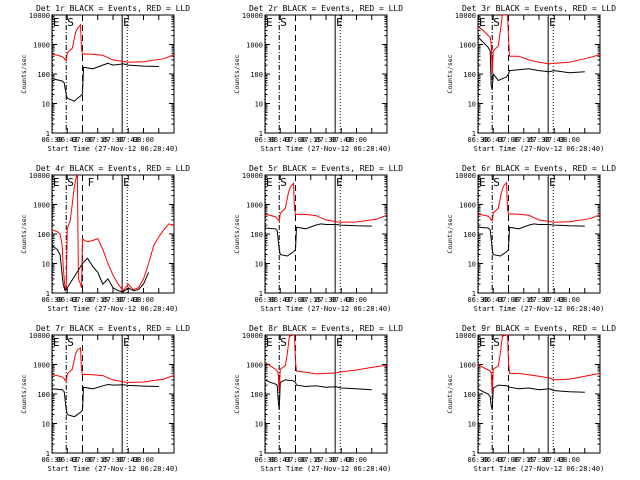 This screenshot has width=640, height=480. I want to click on chart-title: Det 7r BLACK = Events, RED = LLD, so click(113, 328).